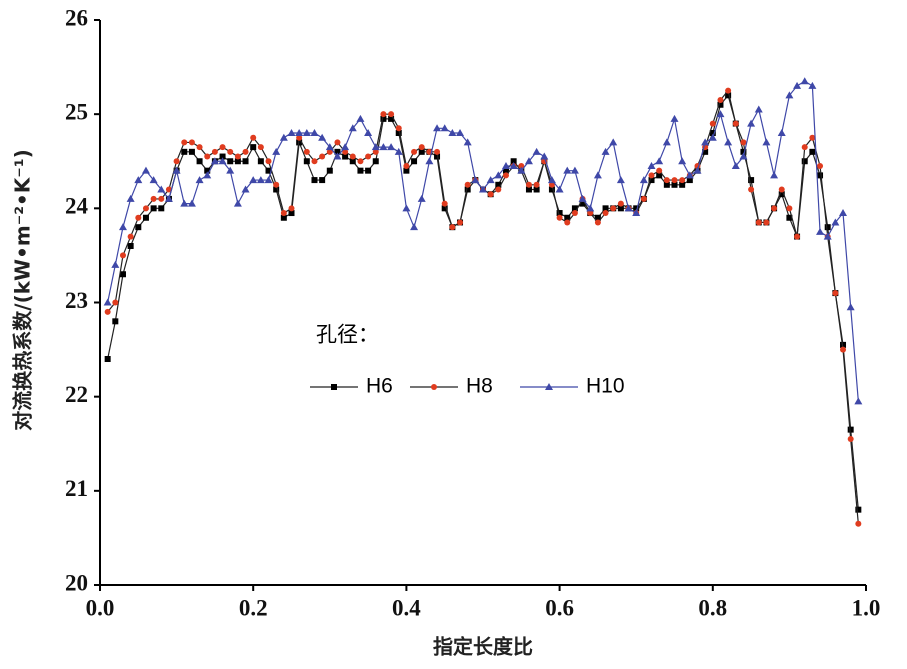 The width and height of the screenshot is (907, 669). What do you see at coordinates (76, 488) in the screenshot?
I see `y-tick-label: 21` at bounding box center [76, 488].